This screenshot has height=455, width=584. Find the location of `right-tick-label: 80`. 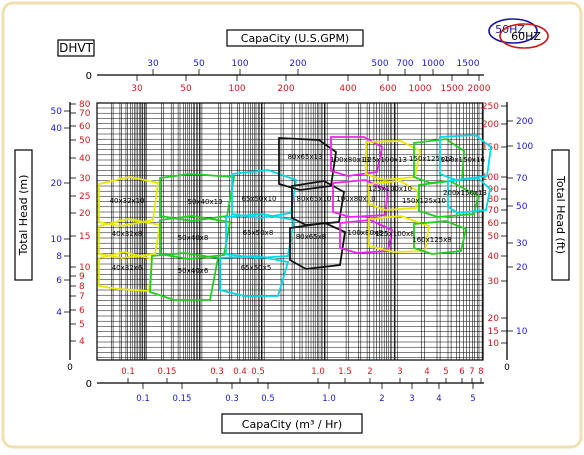

right-tick-label: 80 is located at coordinates (494, 200).